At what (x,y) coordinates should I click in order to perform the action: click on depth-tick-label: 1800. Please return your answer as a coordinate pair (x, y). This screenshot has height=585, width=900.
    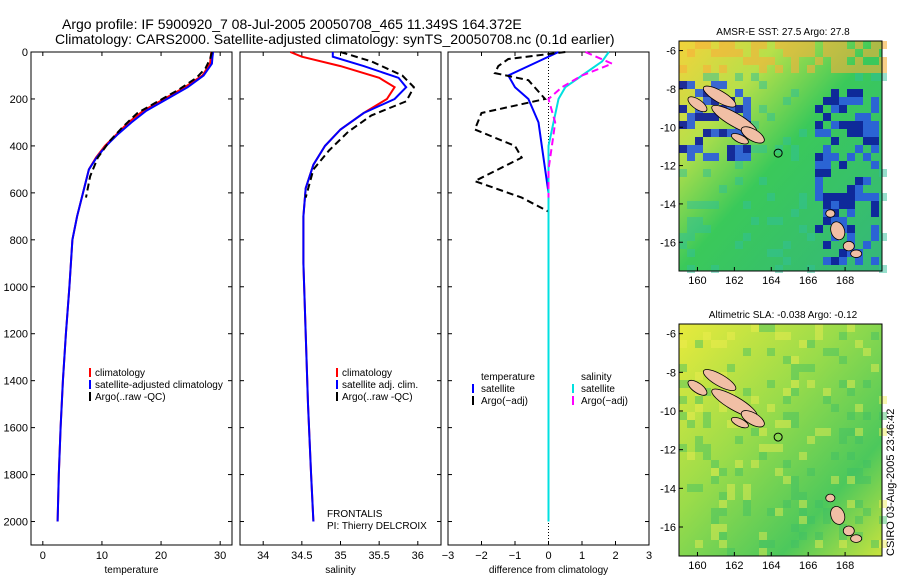
    Looking at the image, I should click on (16, 476).